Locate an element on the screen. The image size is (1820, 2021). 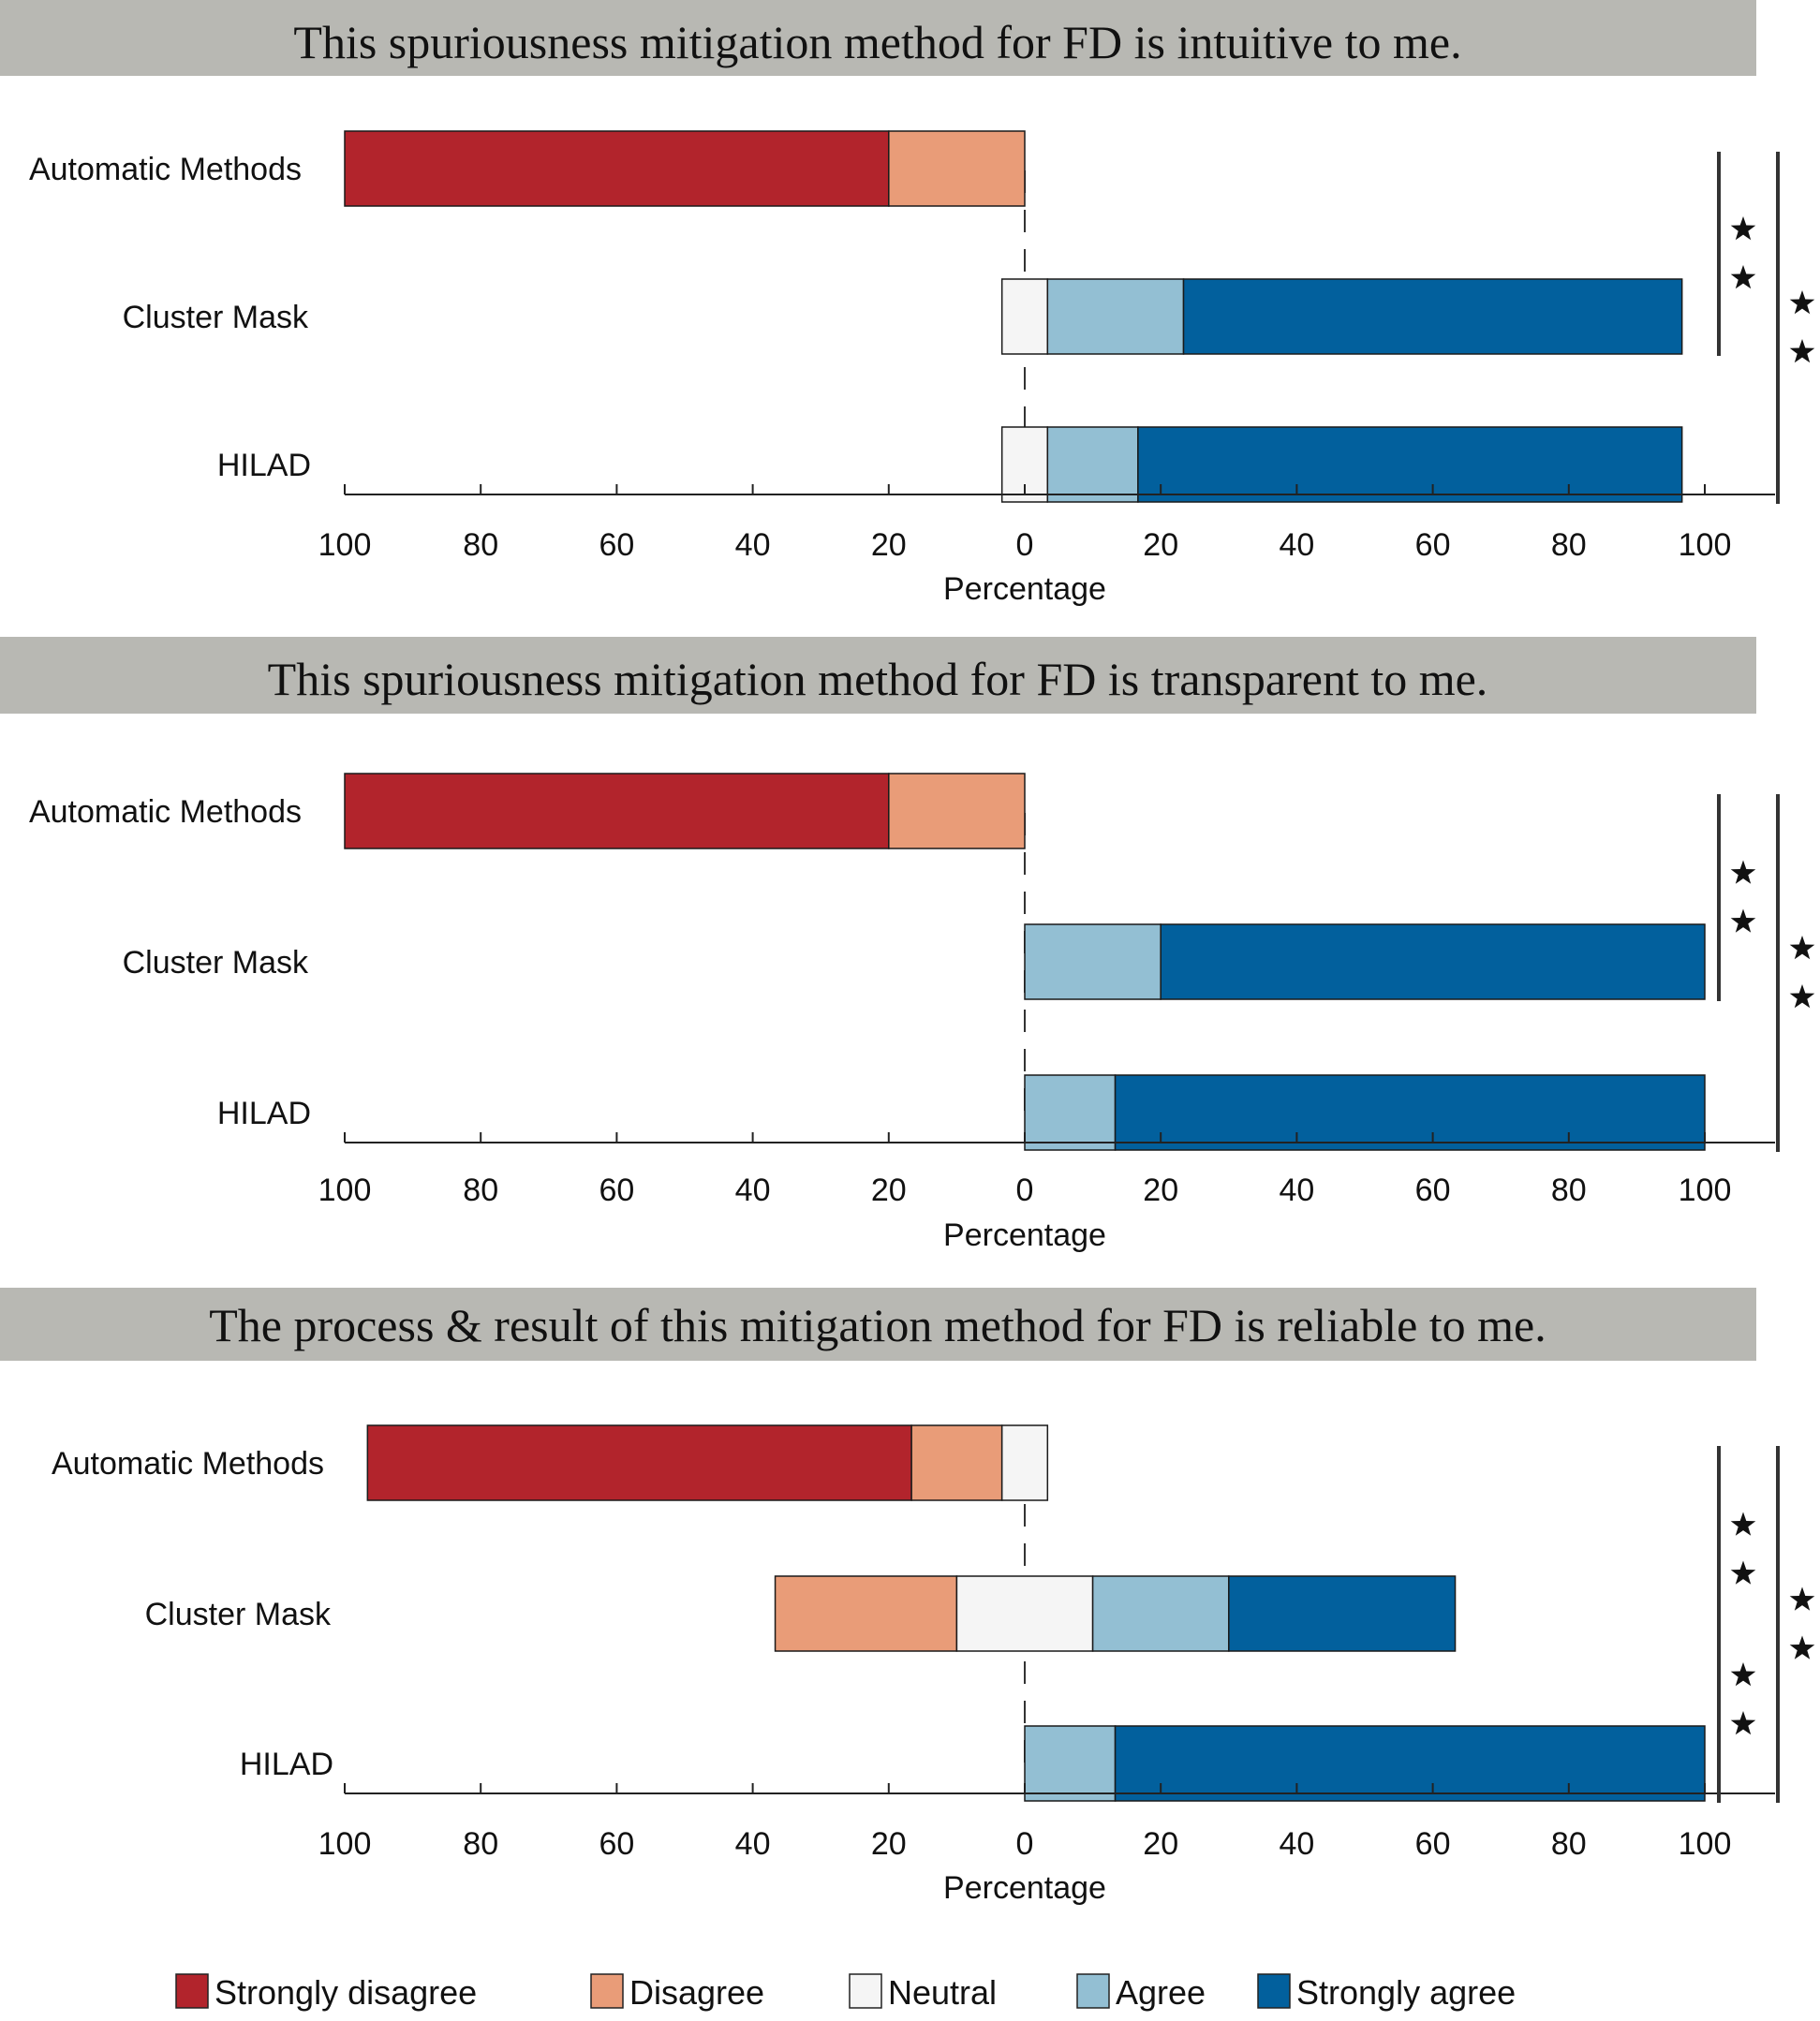
legend-swatch-strongly-agree is located at coordinates (1274, 1991).